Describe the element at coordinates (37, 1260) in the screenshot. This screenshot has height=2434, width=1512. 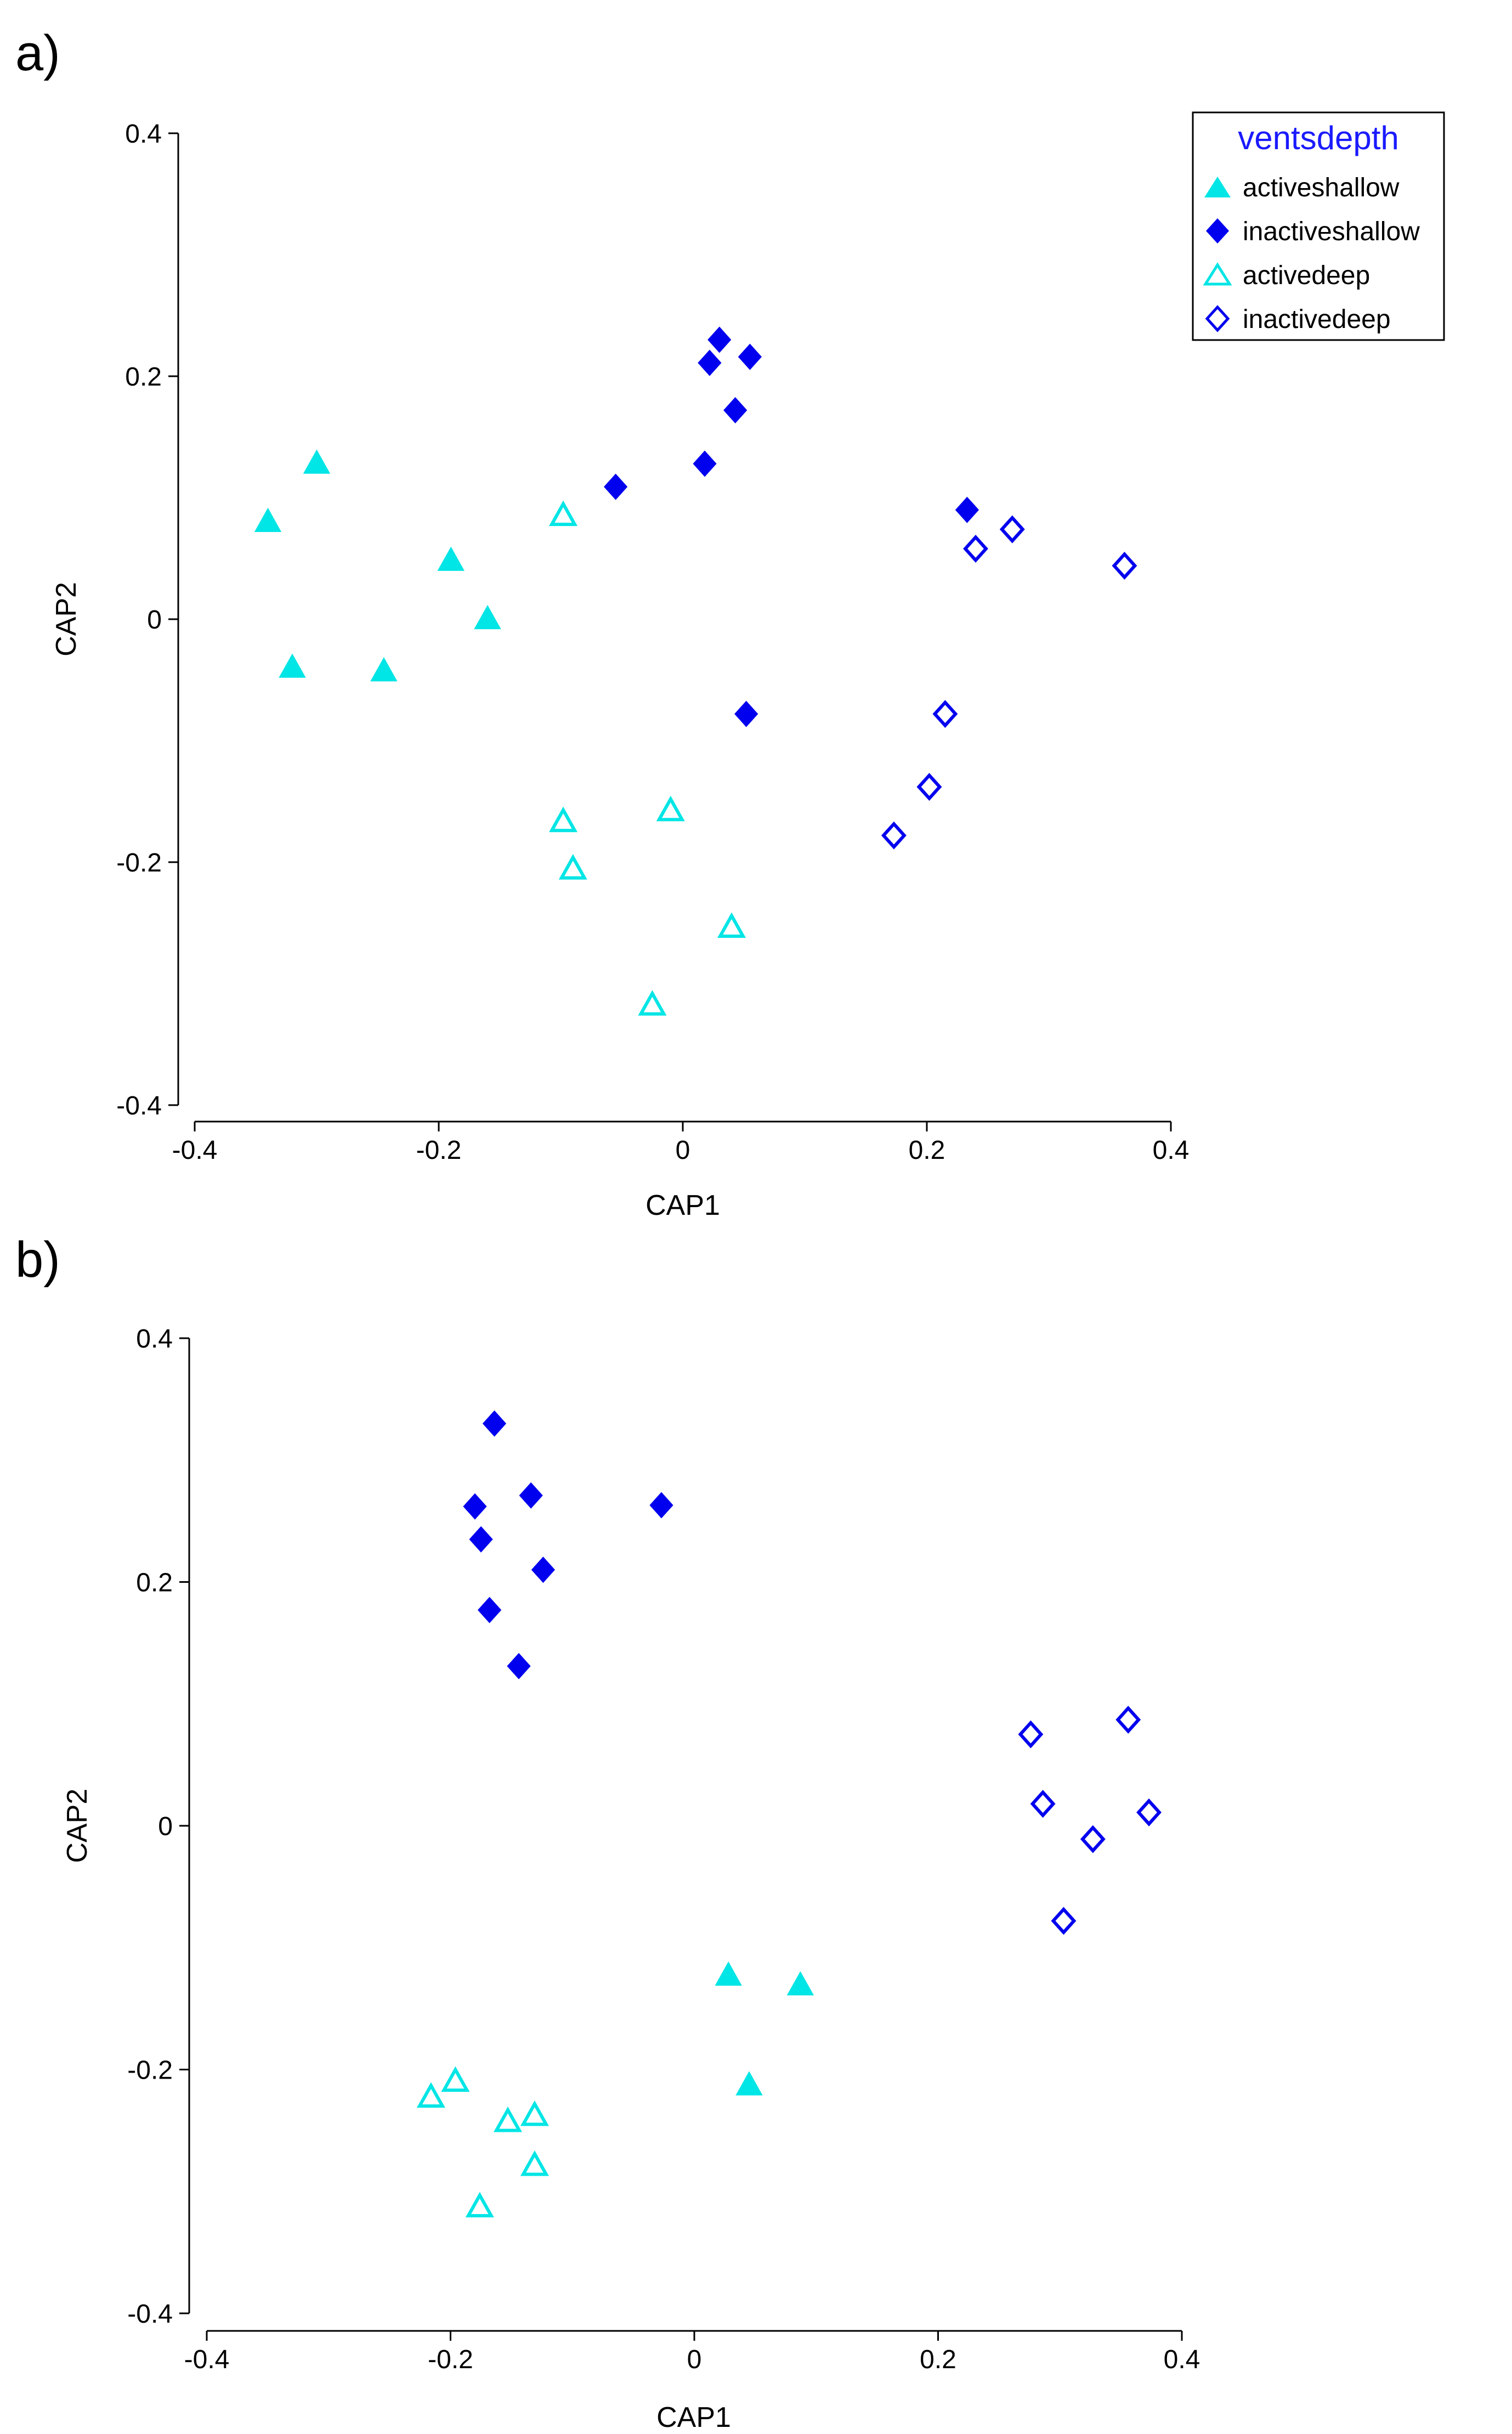
I see `panel-label-b: b)` at that location.